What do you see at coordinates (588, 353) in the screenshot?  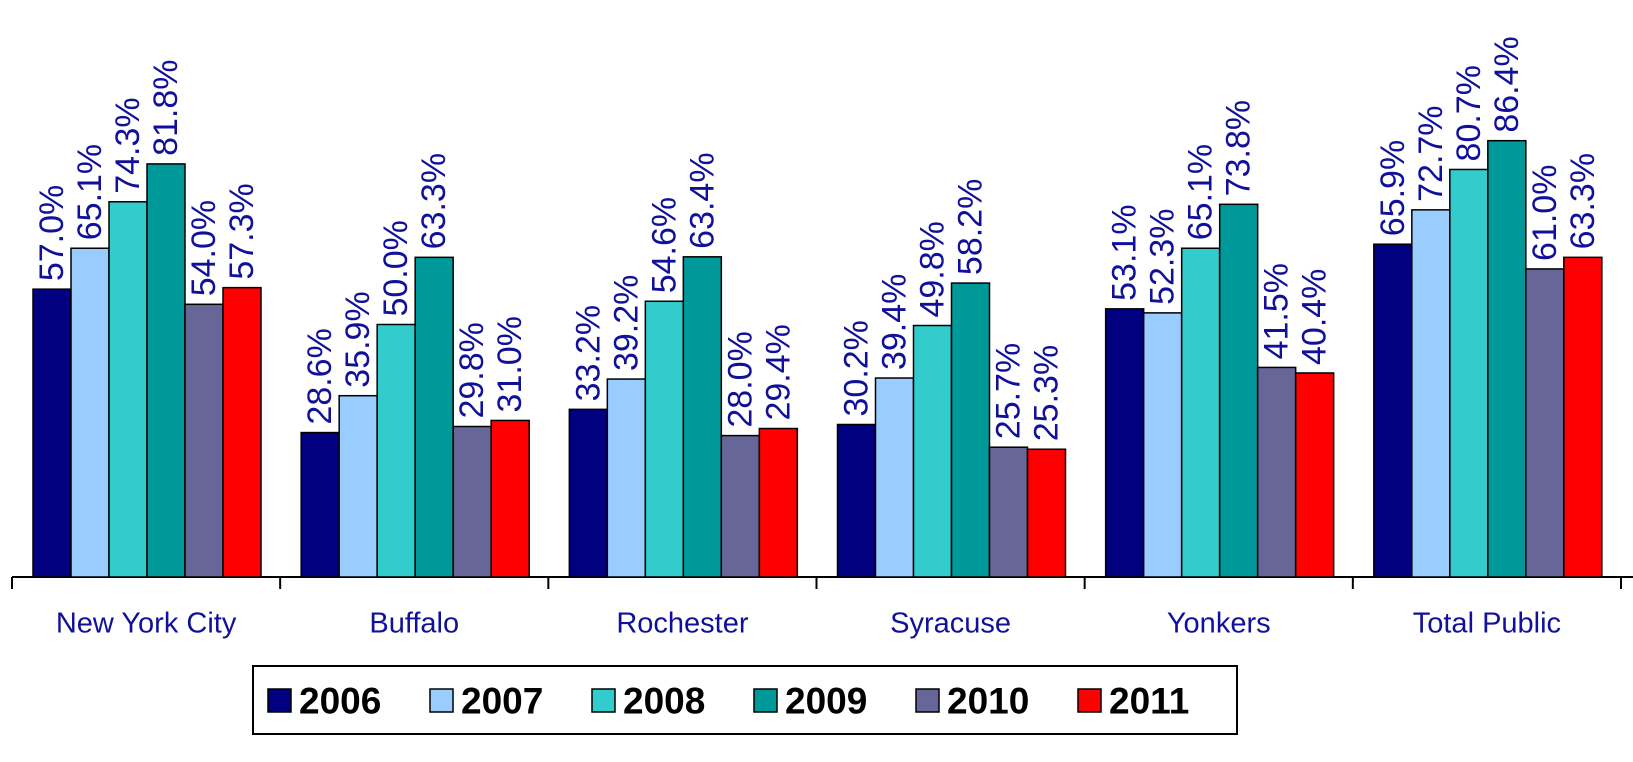 I see `value-label: 33.2%` at bounding box center [588, 353].